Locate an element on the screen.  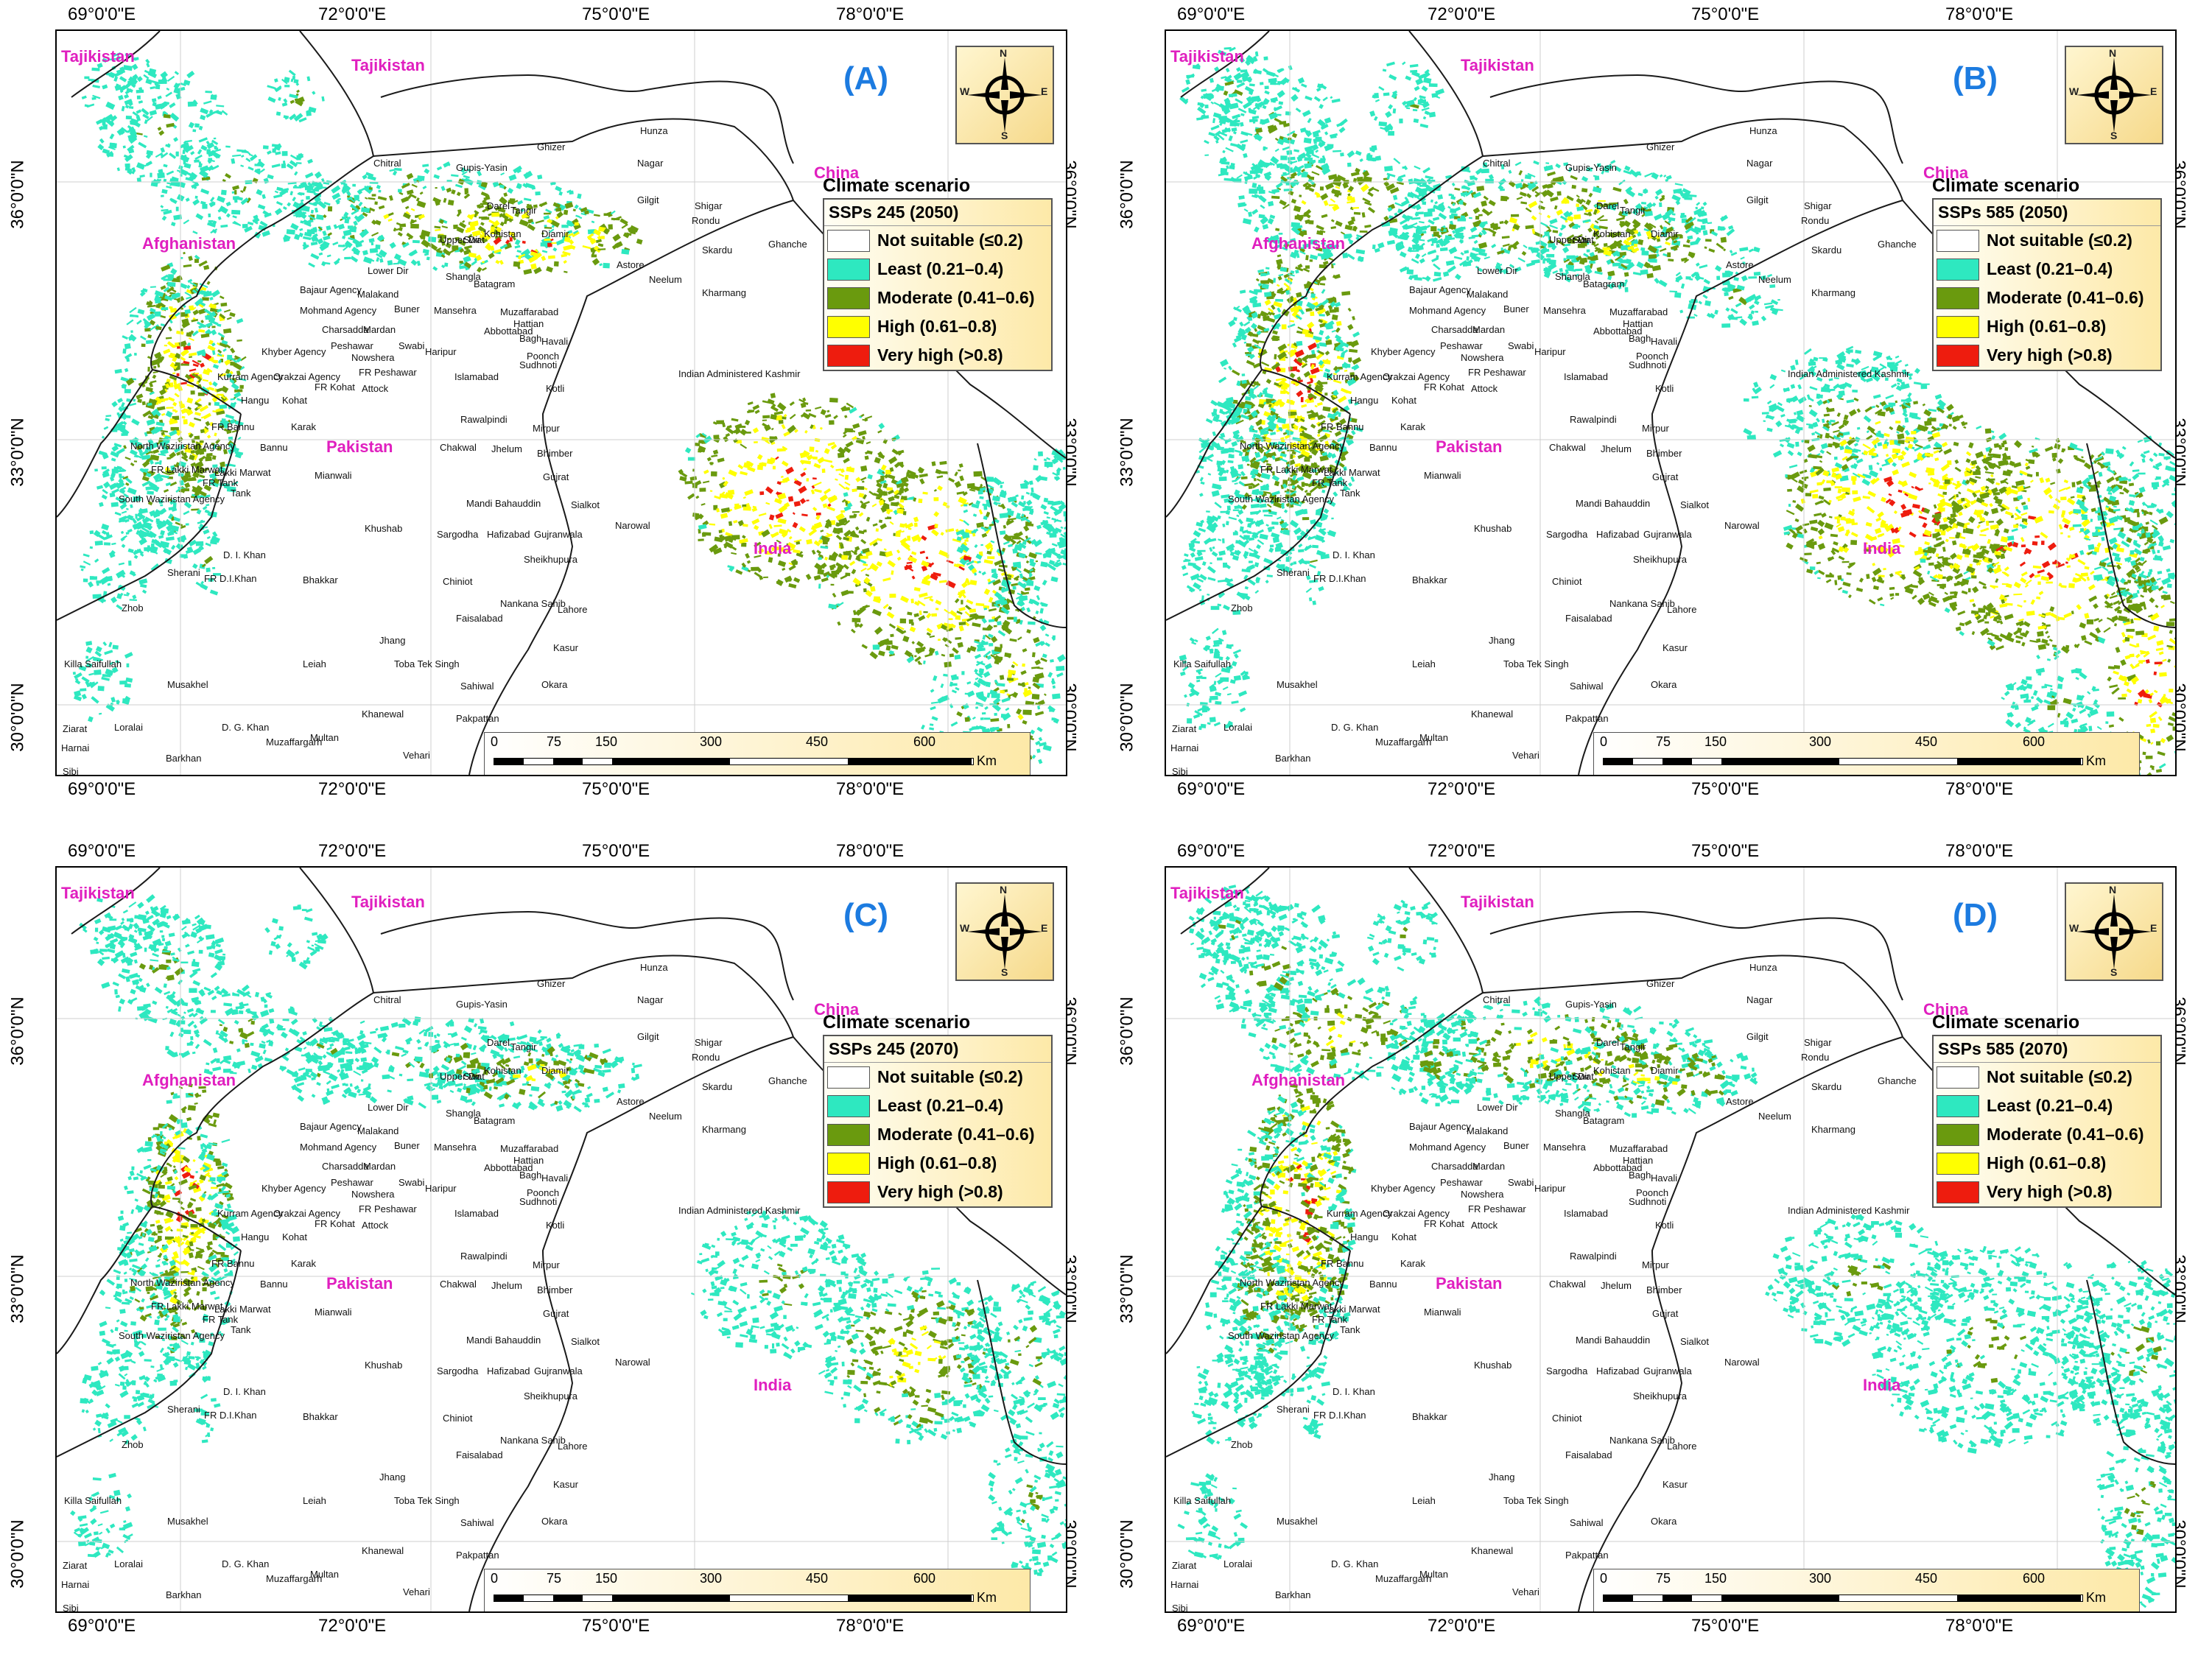
place-label: Faisalabad is located at coordinates (479, 618).